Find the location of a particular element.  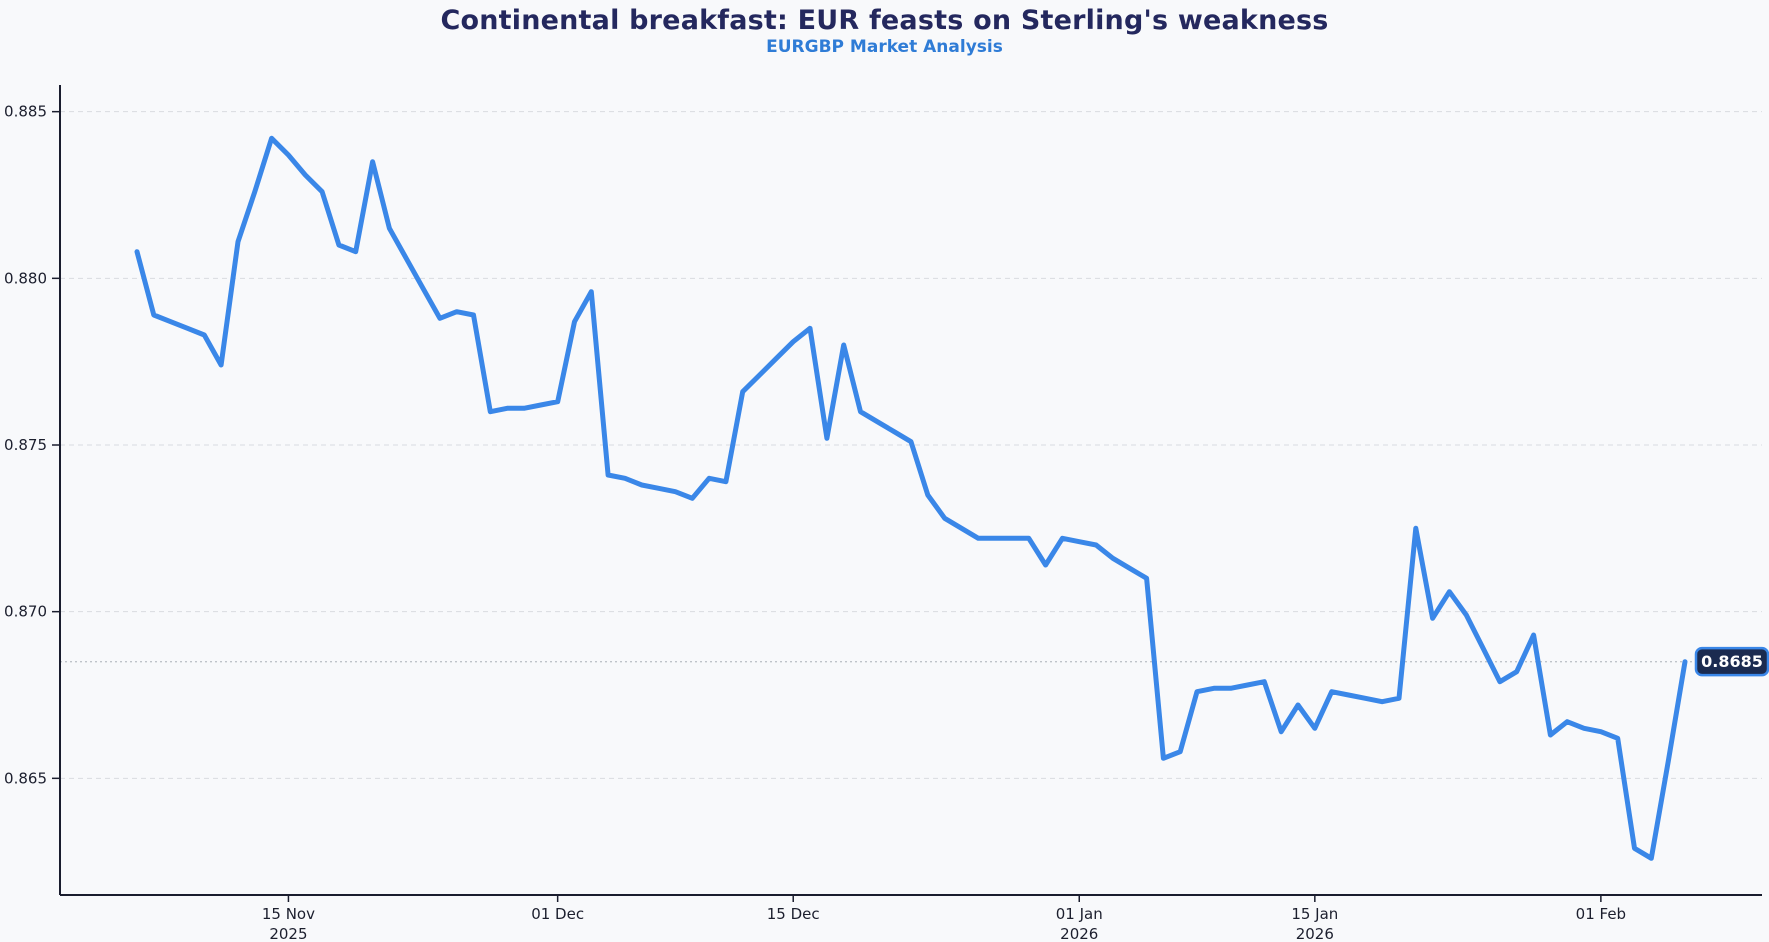

current-value-box is located at coordinates (1731, 661).